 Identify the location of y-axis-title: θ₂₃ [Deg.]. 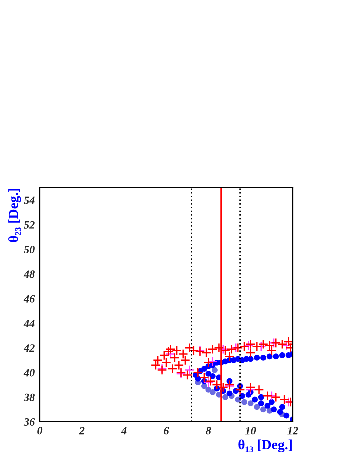
(15, 215).